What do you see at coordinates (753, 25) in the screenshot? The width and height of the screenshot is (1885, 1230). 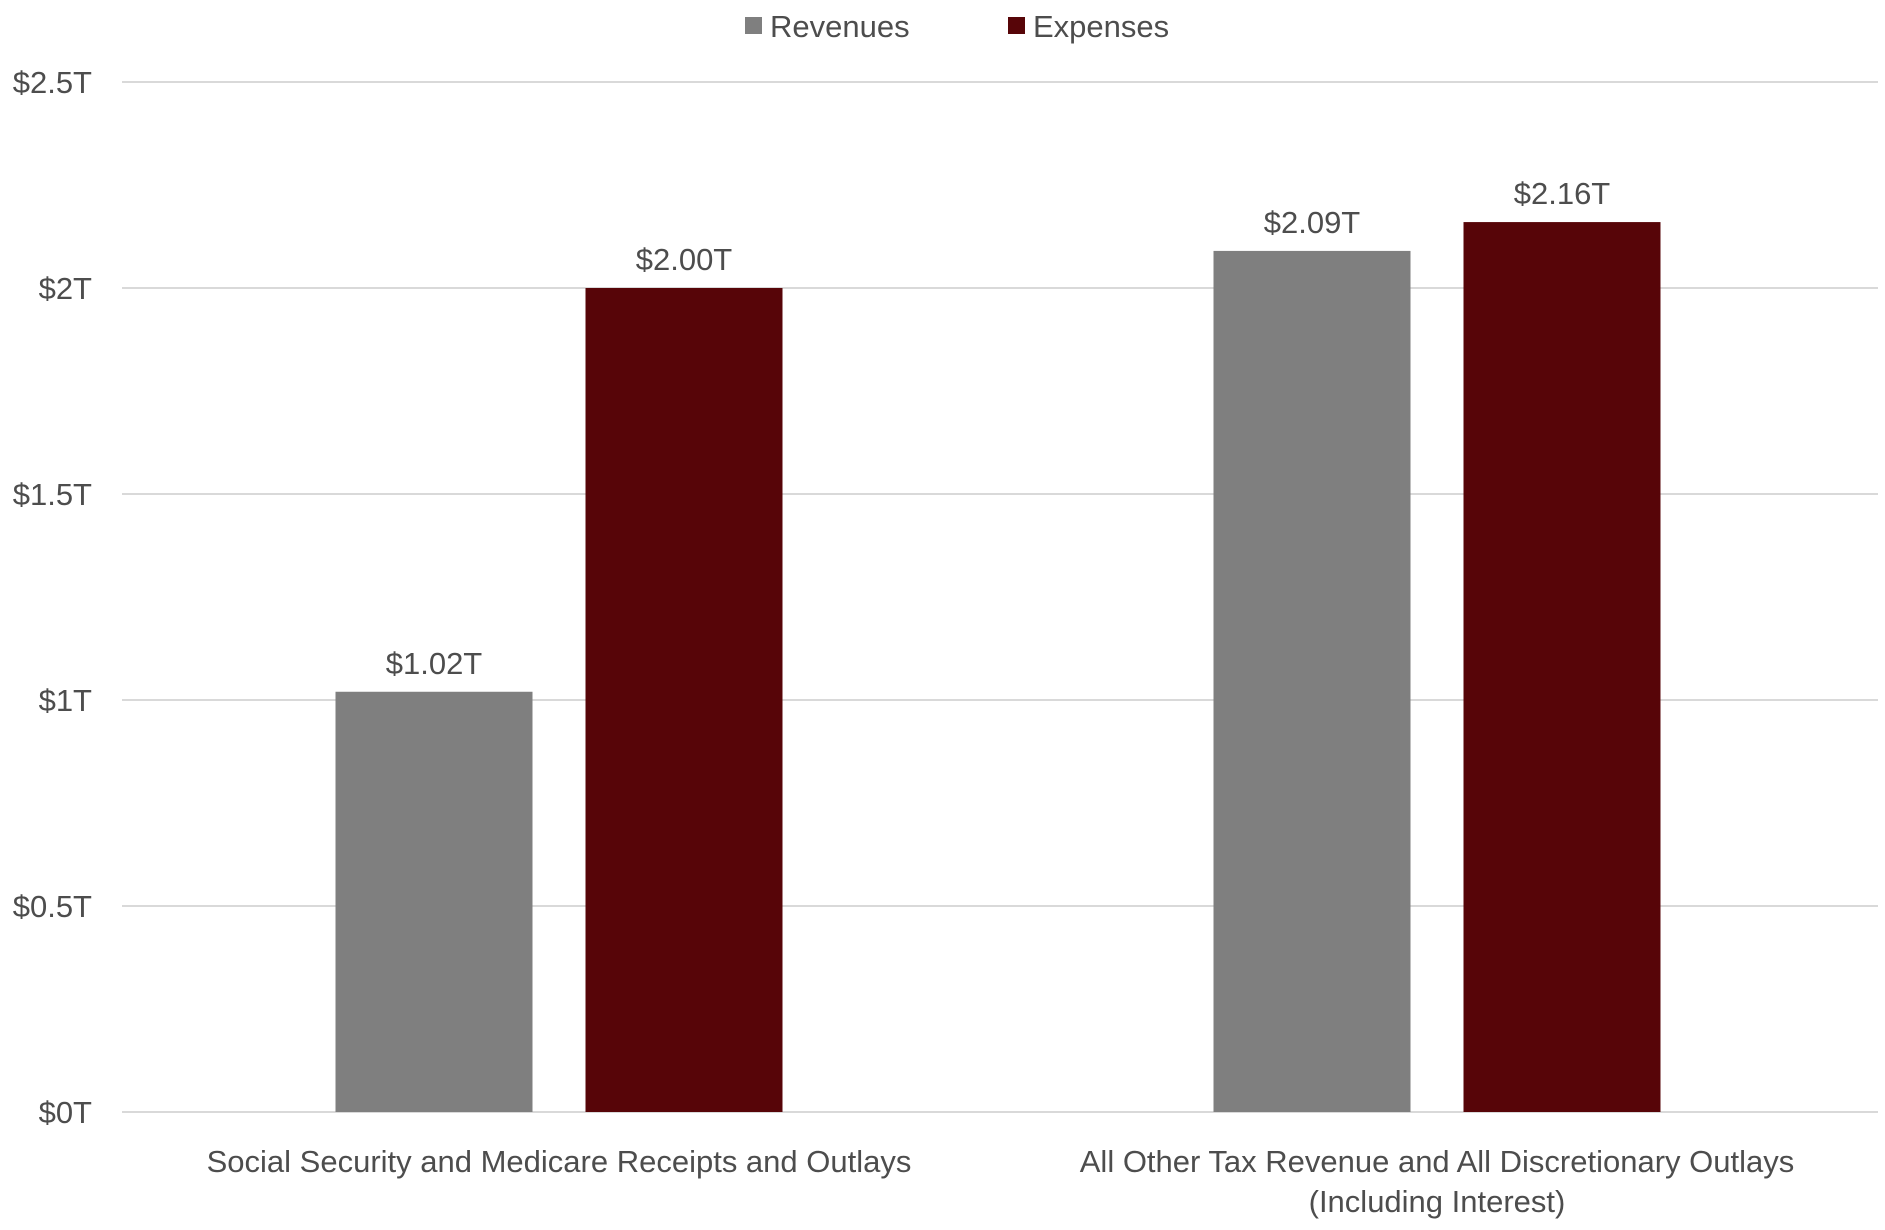 I see `legend-swatch-revenues` at bounding box center [753, 25].